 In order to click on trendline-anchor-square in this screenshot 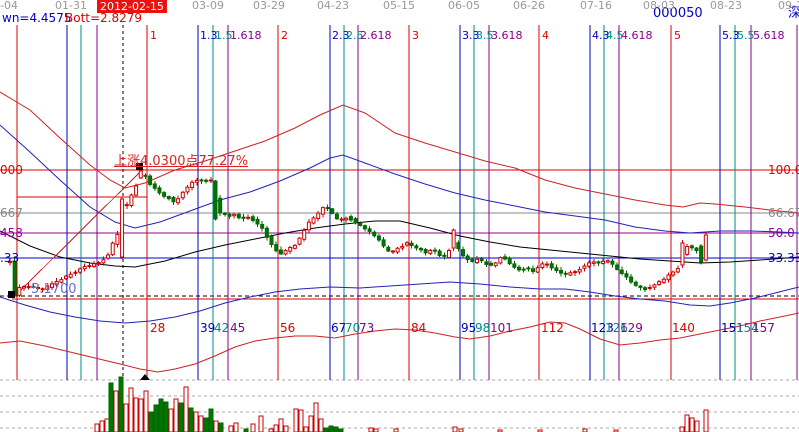, I will do `click(11, 294)`.